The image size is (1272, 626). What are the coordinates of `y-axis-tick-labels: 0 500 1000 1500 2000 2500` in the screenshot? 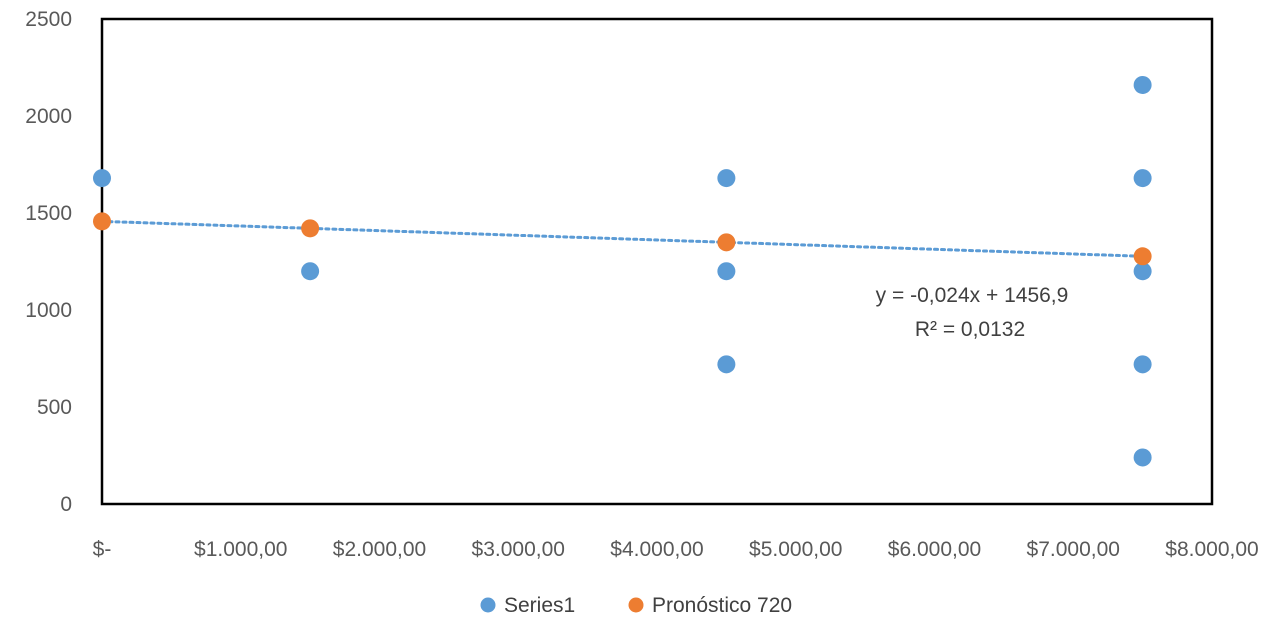 It's located at (48, 262).